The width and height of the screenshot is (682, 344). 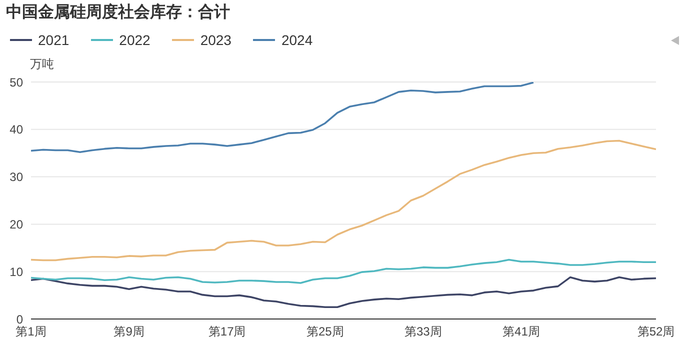 What do you see at coordinates (118, 12) in the screenshot?
I see `chart-title: 中国金属硅周度社会库存：合计` at bounding box center [118, 12].